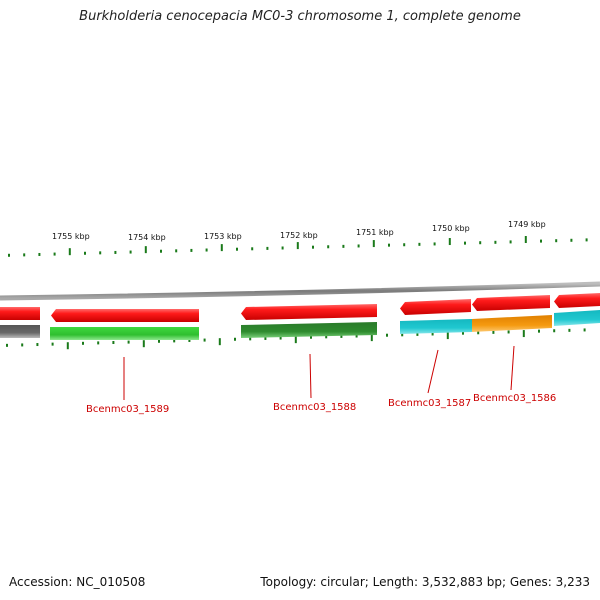 The height and width of the screenshot is (600, 600). What do you see at coordinates (527, 224) in the screenshot?
I see `position-label: 1749 kbp` at bounding box center [527, 224].